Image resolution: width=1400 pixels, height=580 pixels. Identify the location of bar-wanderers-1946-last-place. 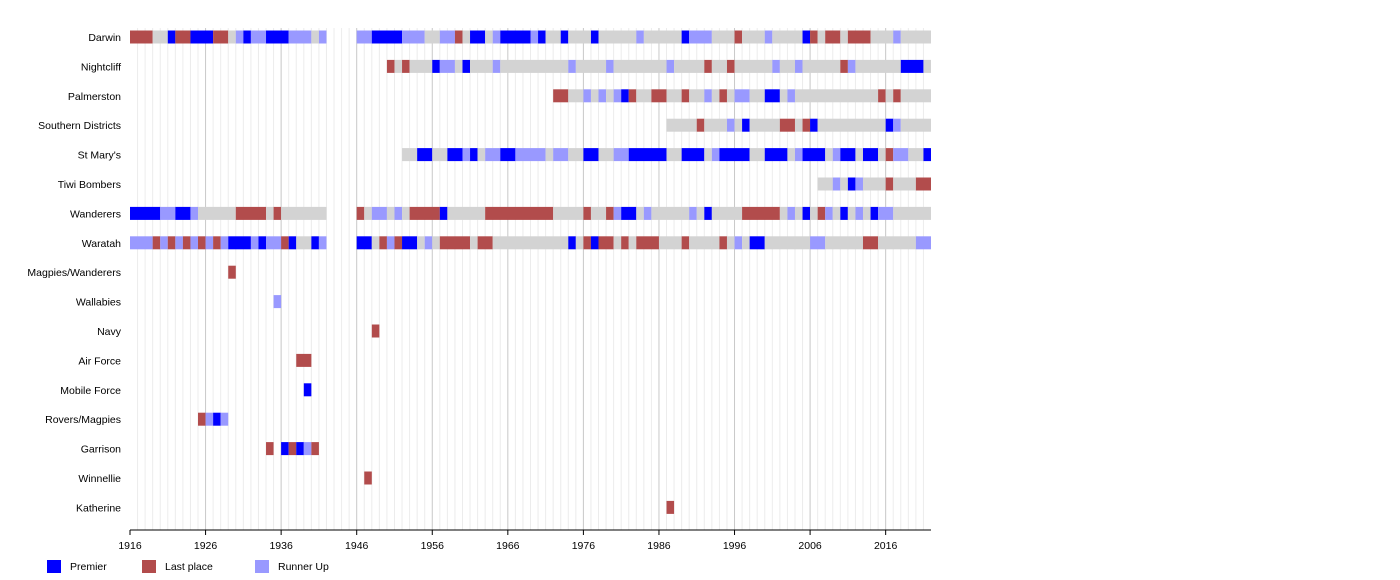
(360, 213).